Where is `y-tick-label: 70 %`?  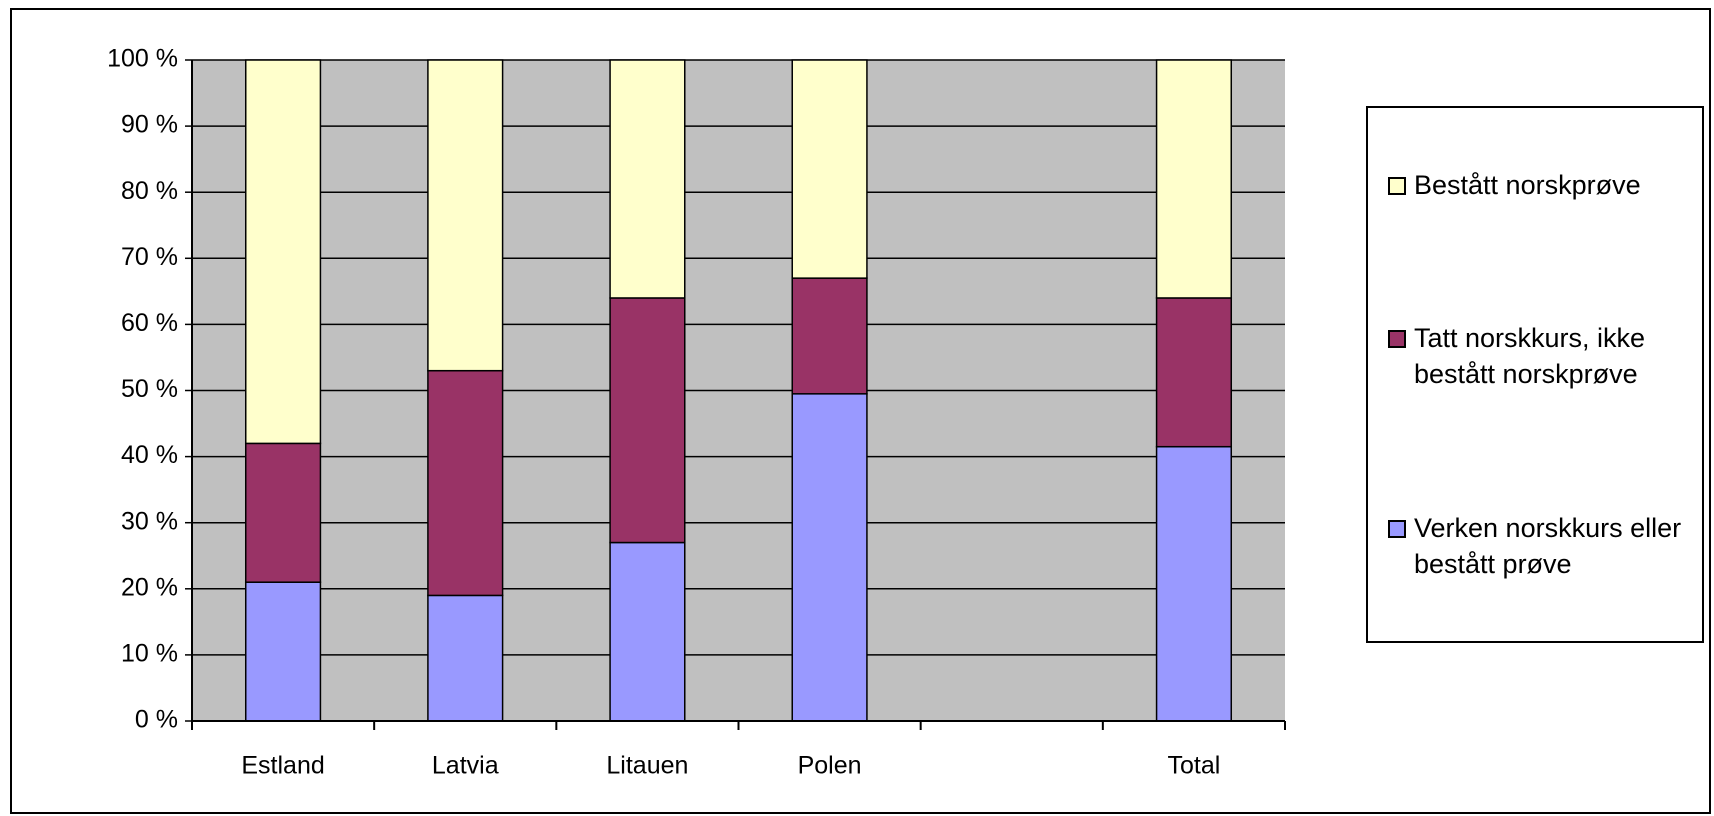
y-tick-label: 70 % is located at coordinates (149, 257).